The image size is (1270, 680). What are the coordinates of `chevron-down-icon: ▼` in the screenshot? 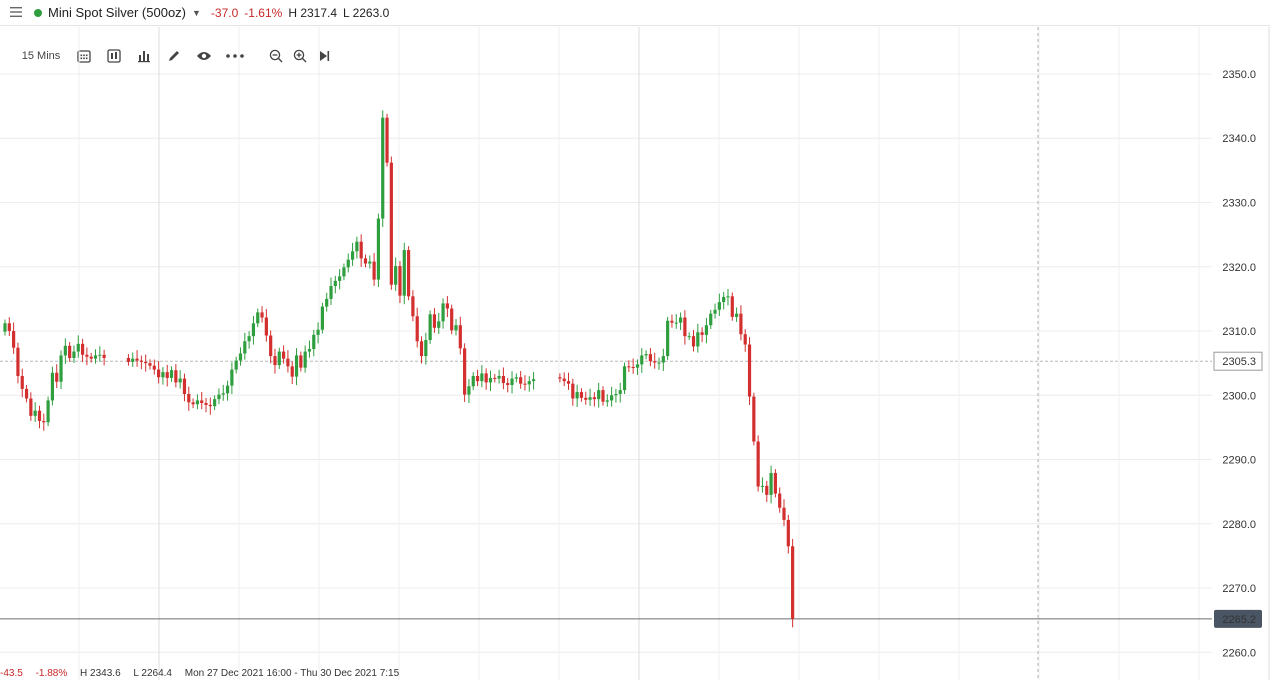 It's located at (196, 12).